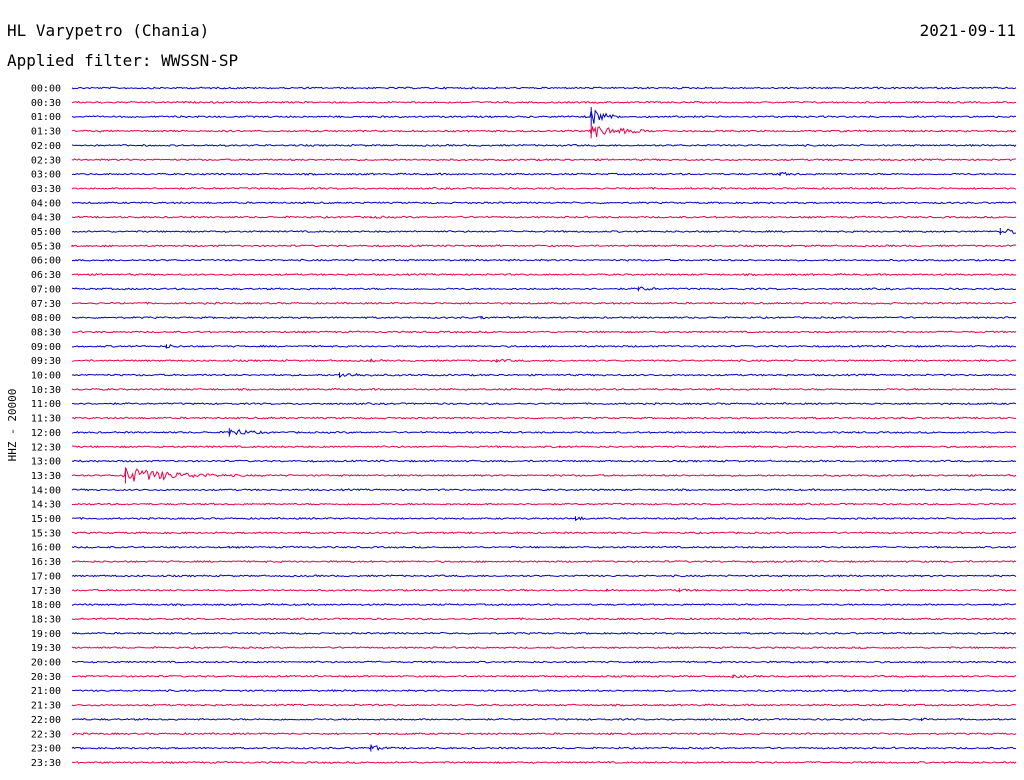  What do you see at coordinates (46, 648) in the screenshot?
I see `row-time-label: 19:30` at bounding box center [46, 648].